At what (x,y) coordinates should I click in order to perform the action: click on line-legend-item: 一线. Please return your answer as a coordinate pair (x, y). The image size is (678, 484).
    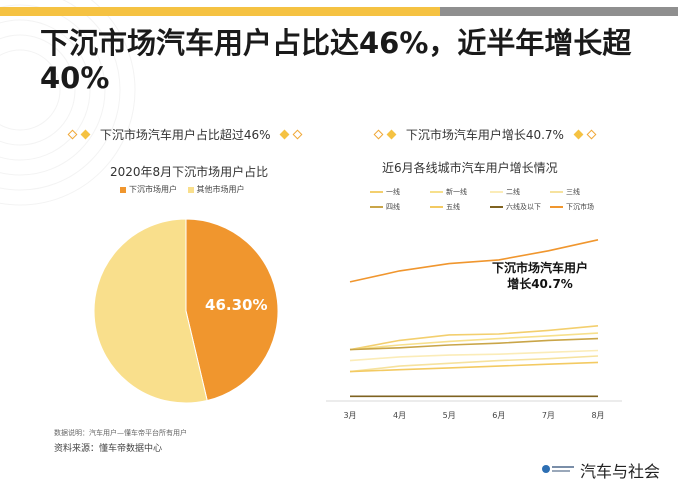
    Looking at the image, I should click on (400, 191).